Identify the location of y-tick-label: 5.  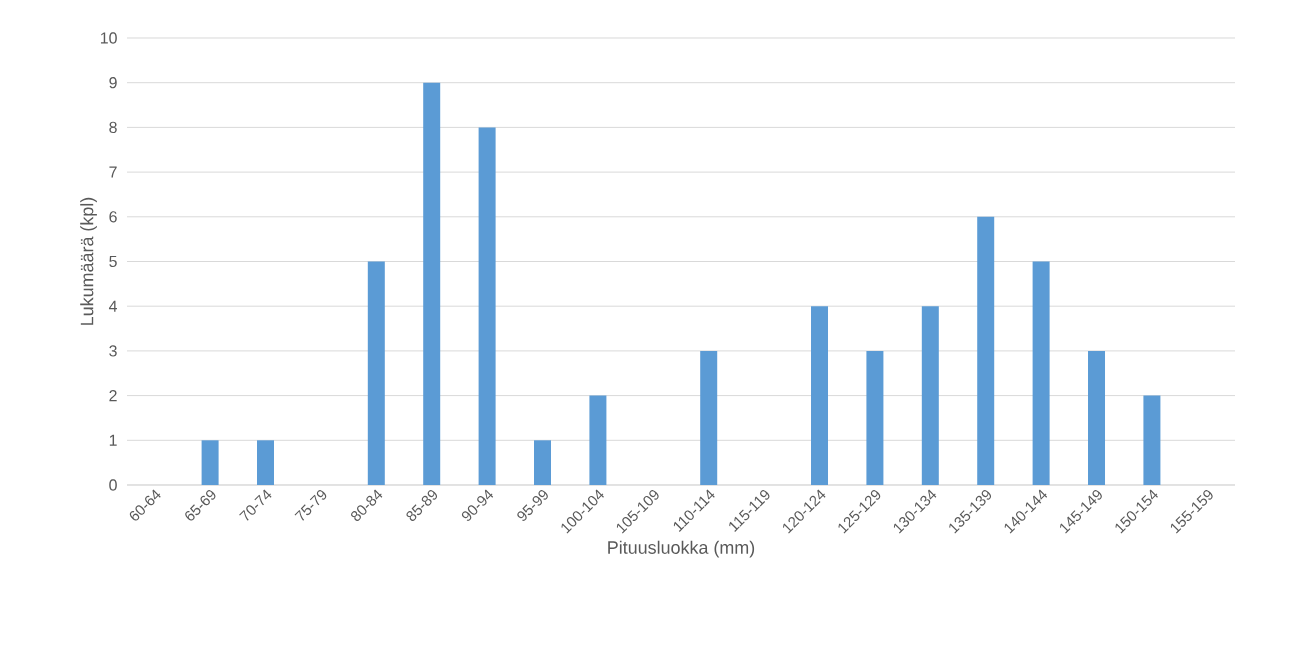
(113, 261).